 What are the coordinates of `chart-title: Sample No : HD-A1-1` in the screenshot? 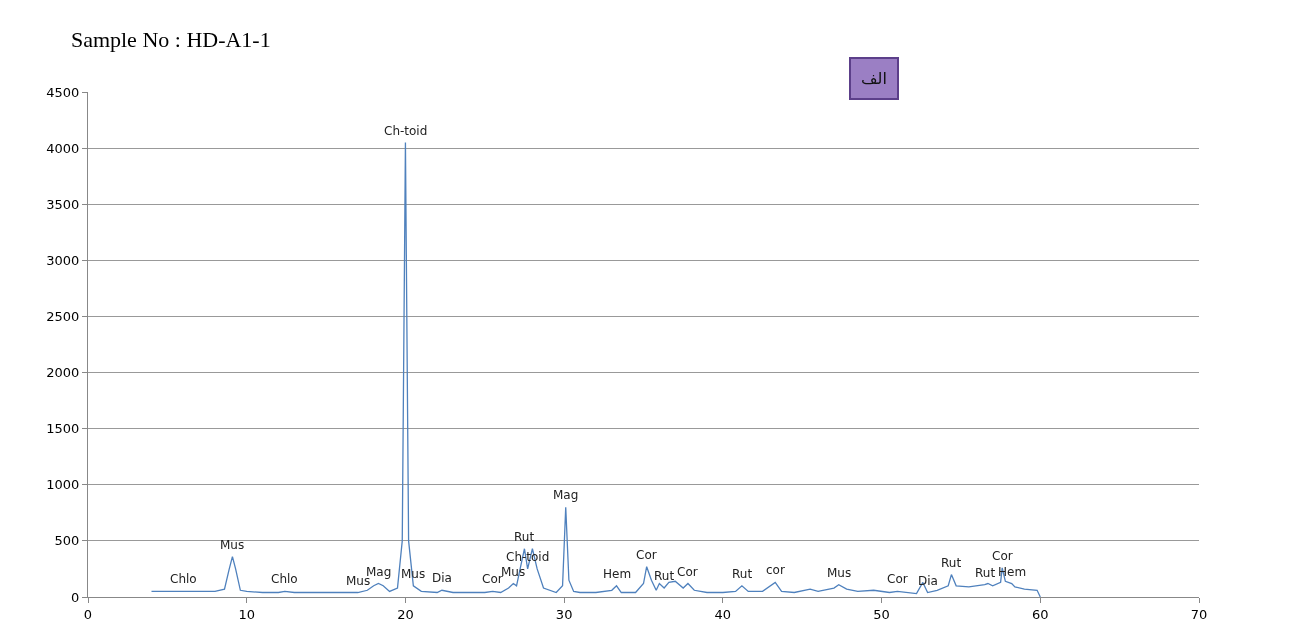 It's located at (170, 40).